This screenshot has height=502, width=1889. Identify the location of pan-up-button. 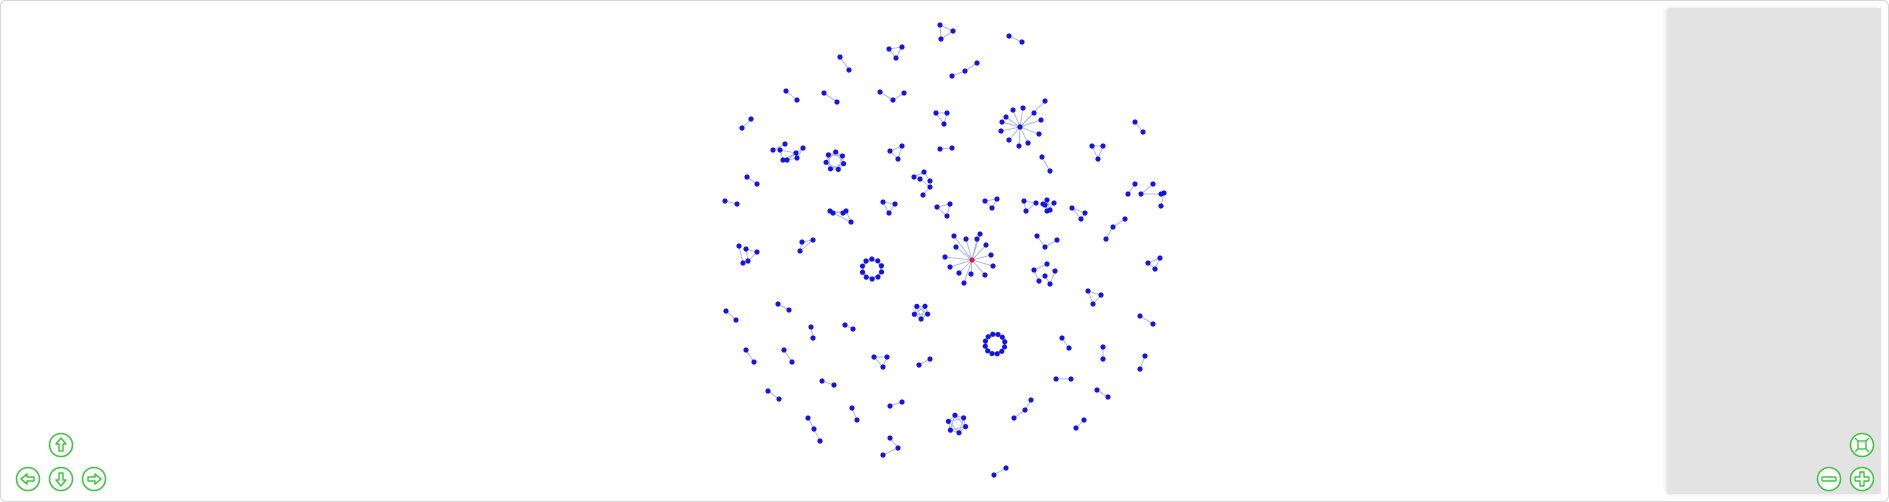
(61, 445).